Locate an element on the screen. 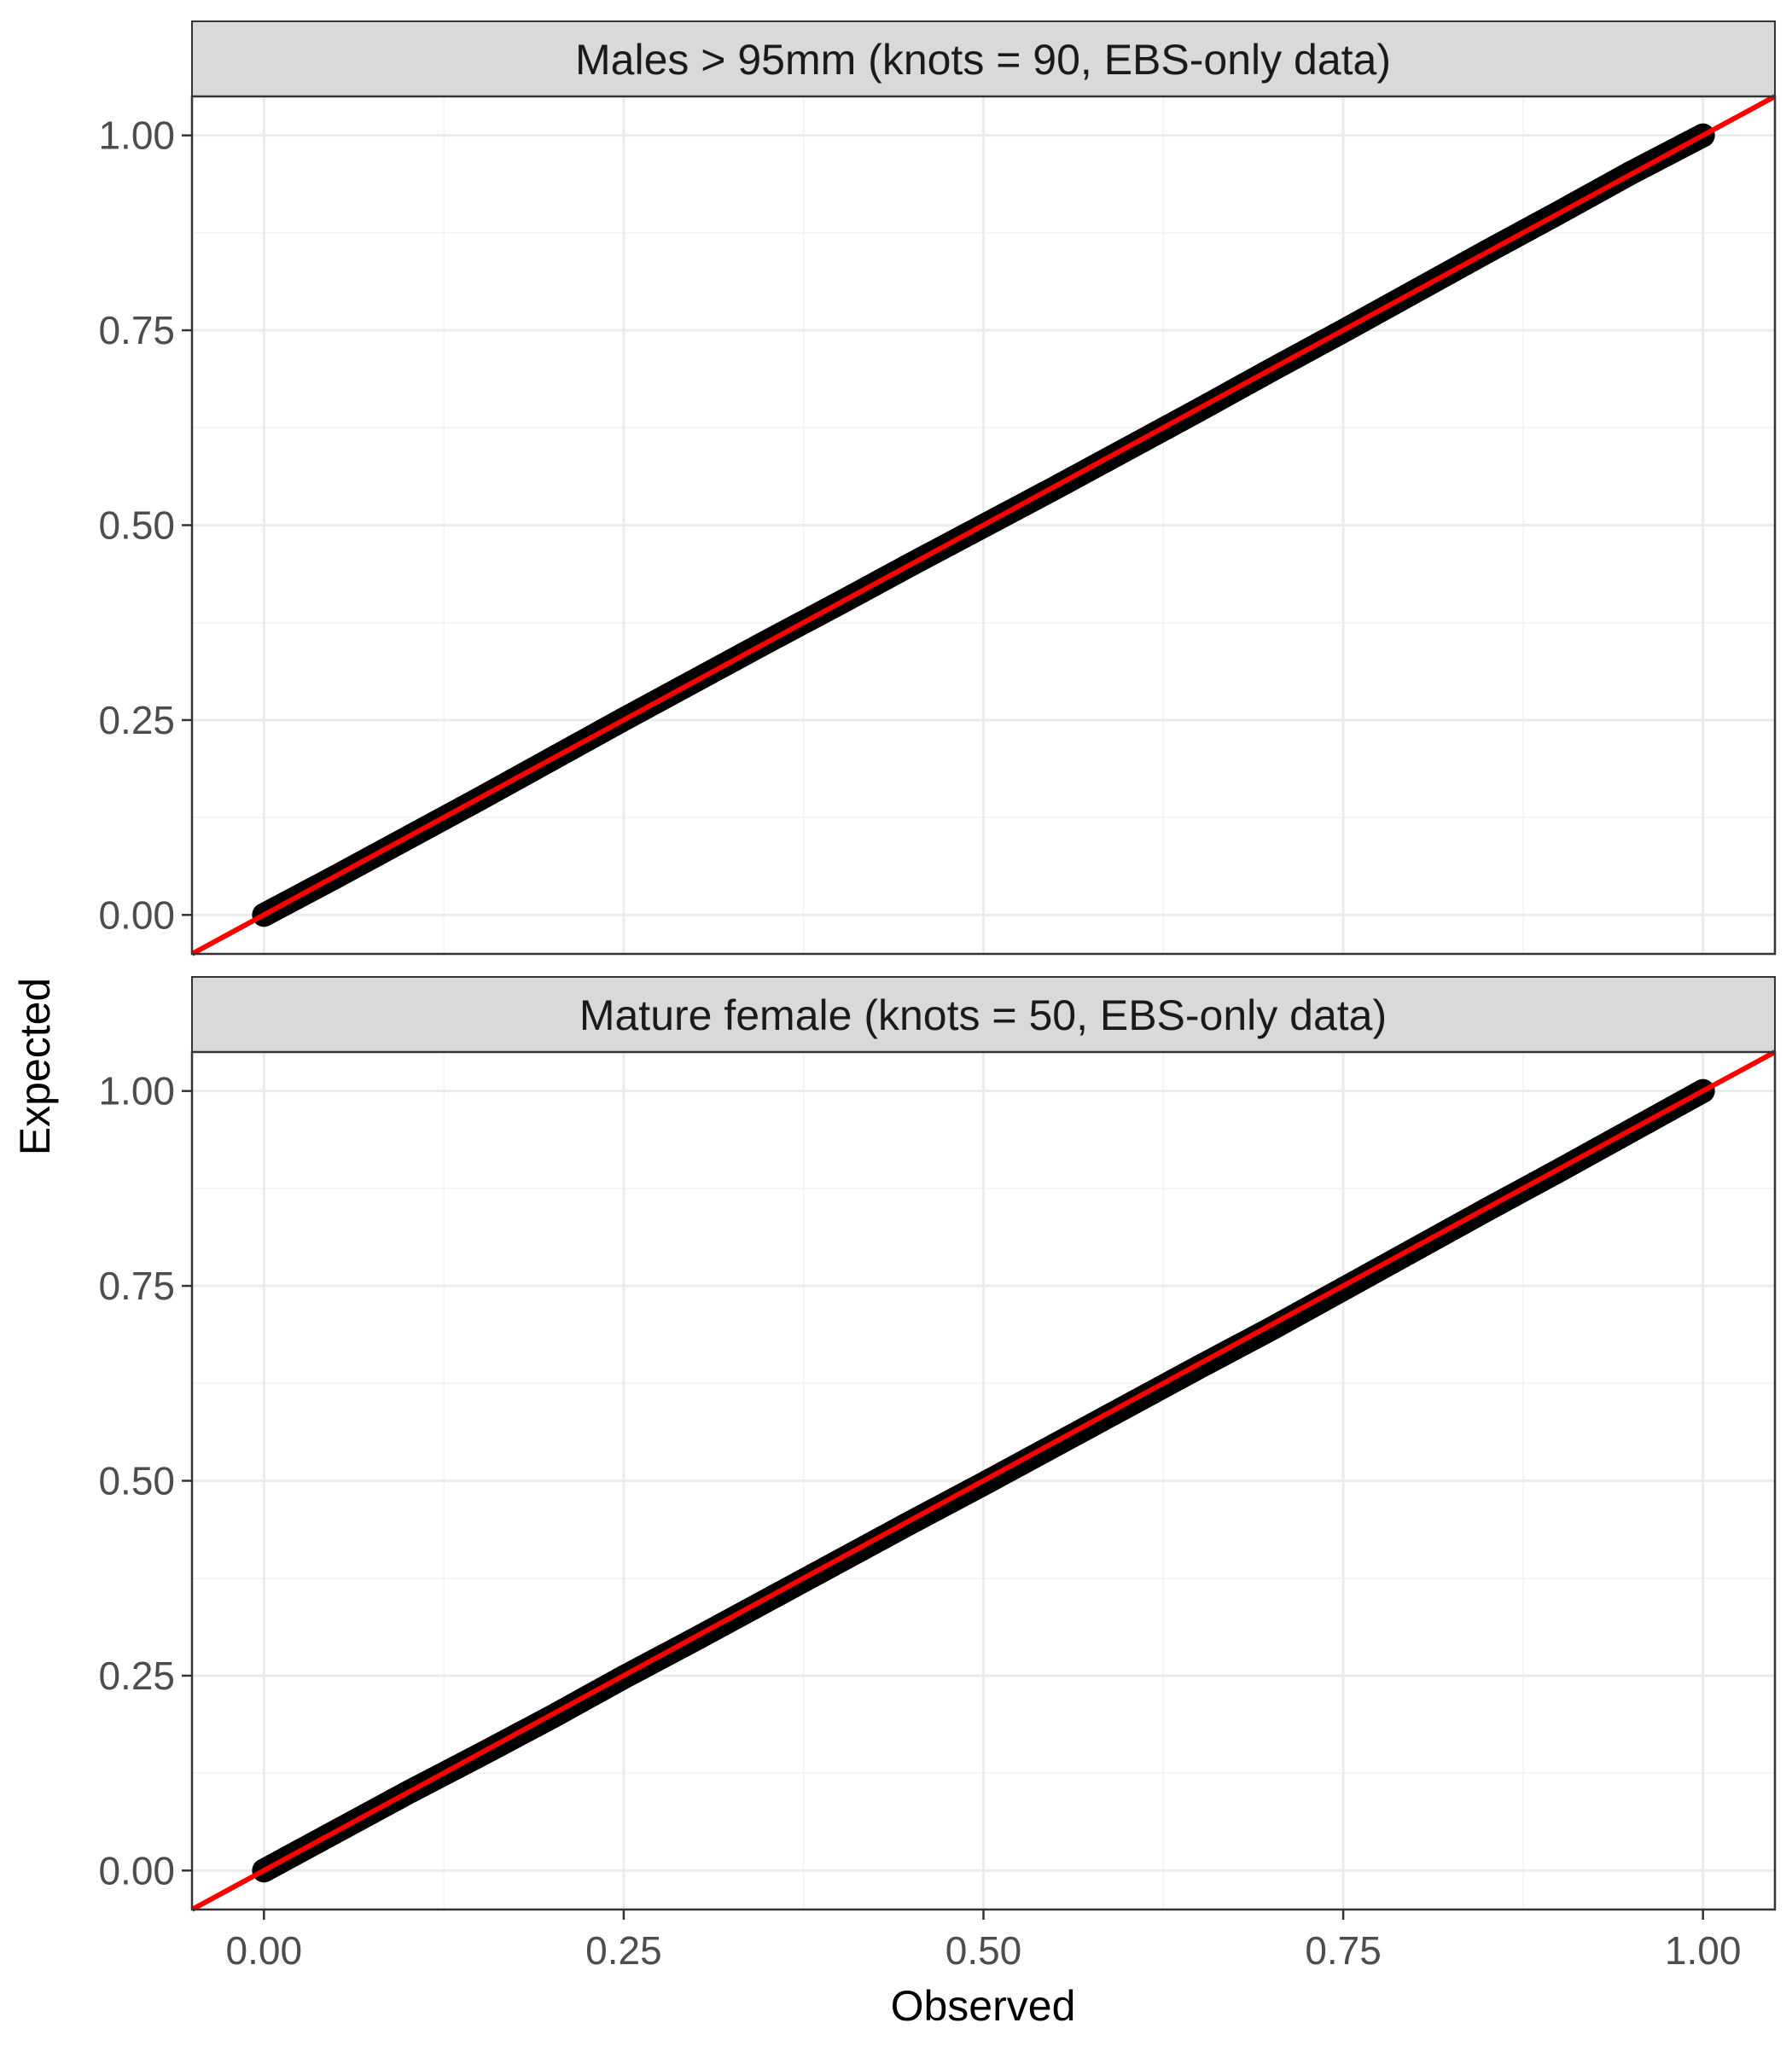 Image resolution: width=1792 pixels, height=2052 pixels. panel-1-strip is located at coordinates (984, 58).